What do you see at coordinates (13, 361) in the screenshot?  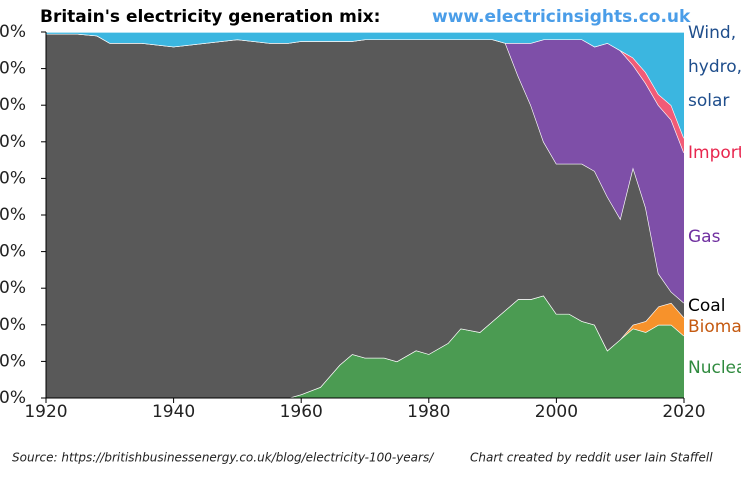 I see `y-tick-label: 10%` at bounding box center [13, 361].